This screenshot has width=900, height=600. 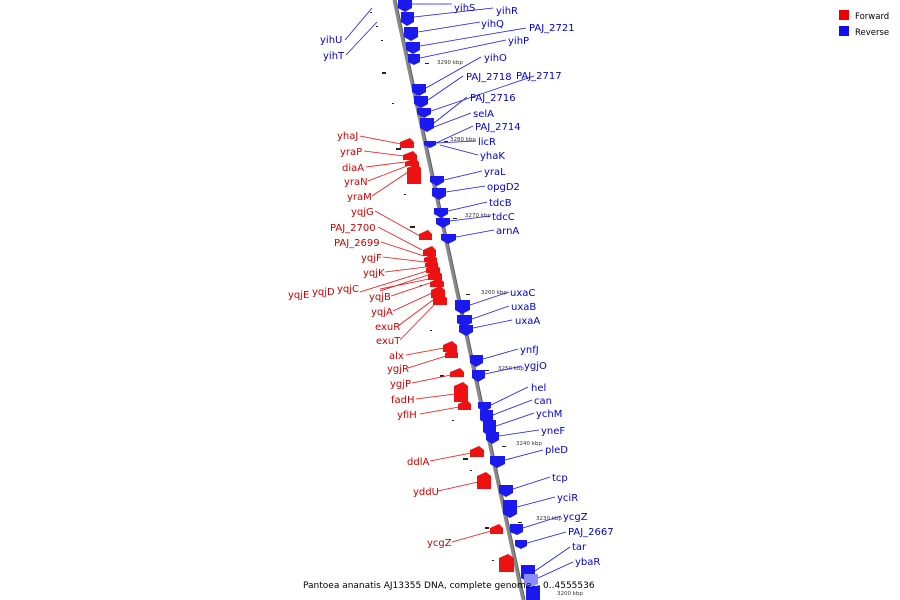 I want to click on gene-label: yciR, so click(x=567, y=498).